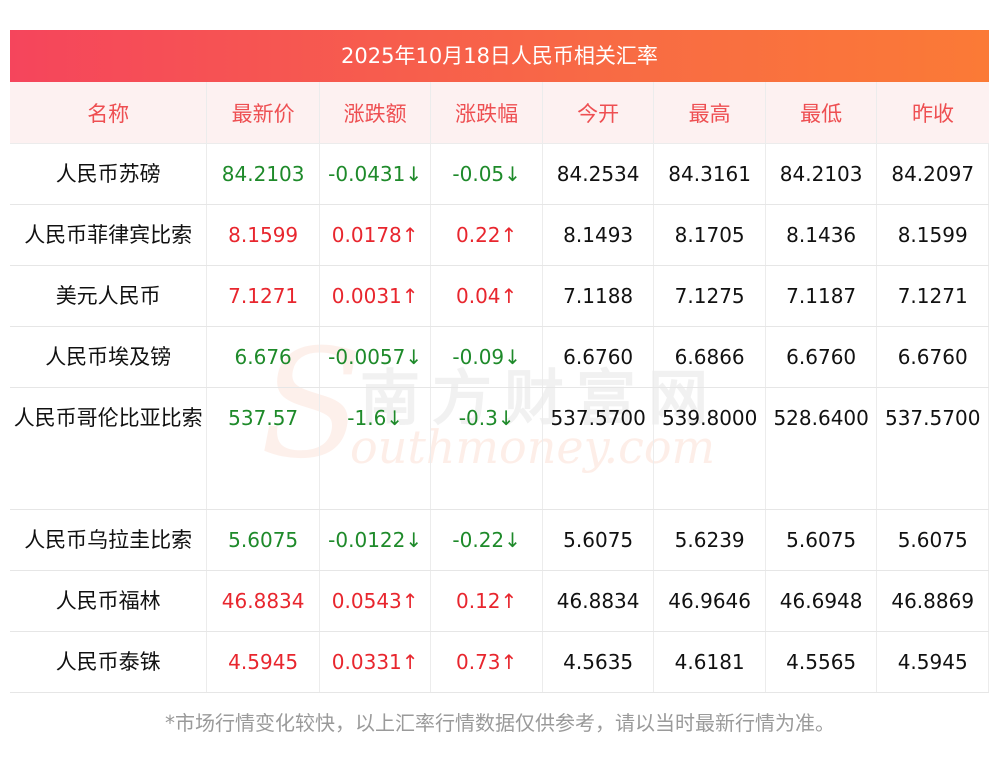 The height and width of the screenshot is (757, 1000). Describe the element at coordinates (598, 357) in the screenshot. I see `cell-open: 6.6760` at that location.